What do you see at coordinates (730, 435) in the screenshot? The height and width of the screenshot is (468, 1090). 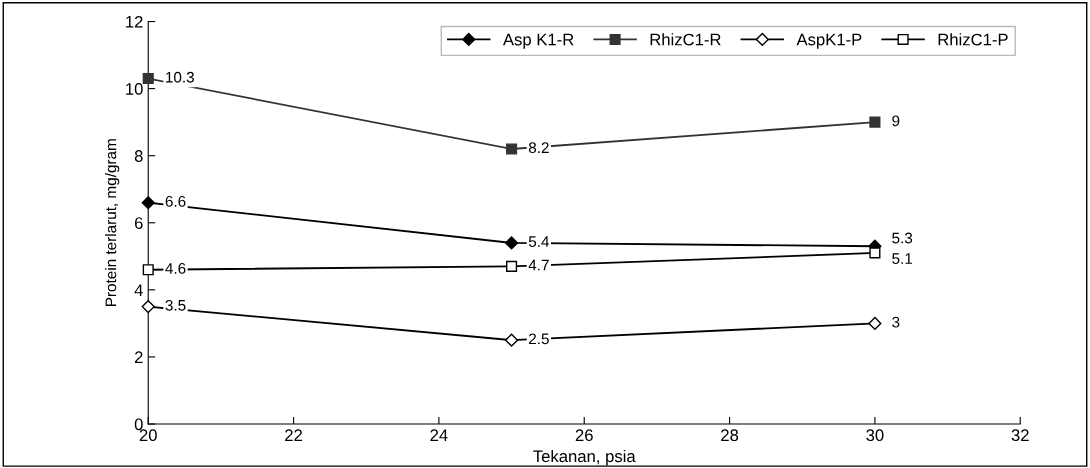 I see `x-tick-label: 28` at bounding box center [730, 435].